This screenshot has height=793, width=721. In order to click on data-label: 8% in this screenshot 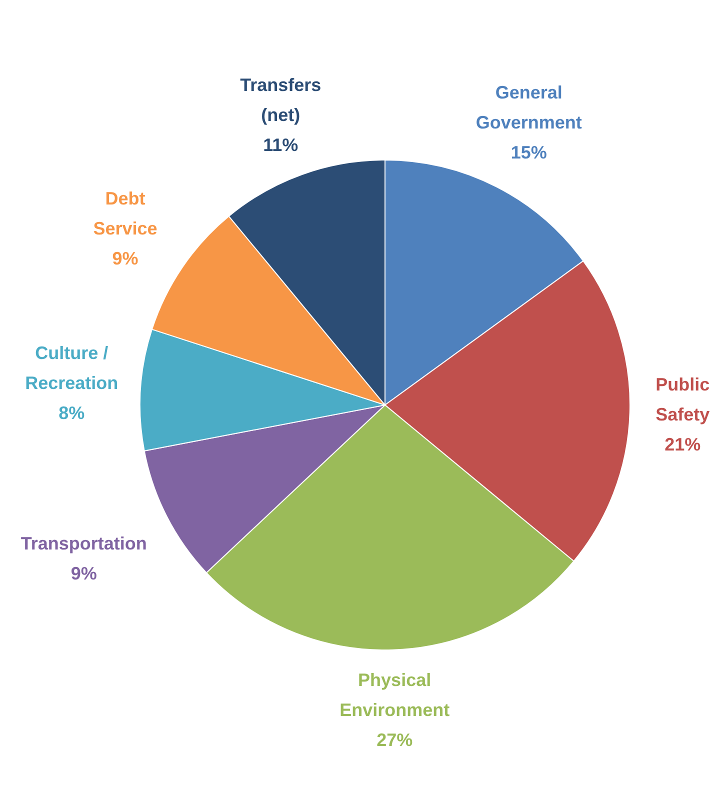, I will do `click(71, 413)`.